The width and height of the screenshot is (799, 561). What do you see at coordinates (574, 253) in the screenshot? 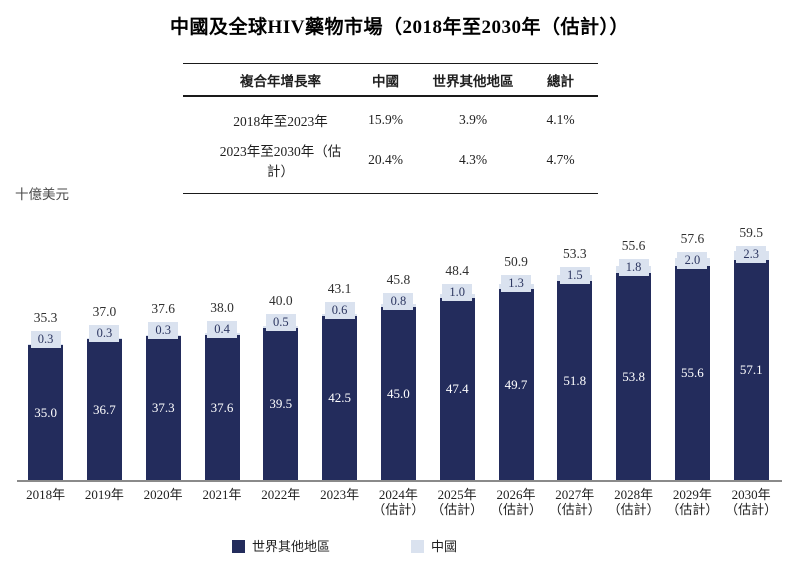
I see `bar-total-label: 53.3` at bounding box center [574, 253].